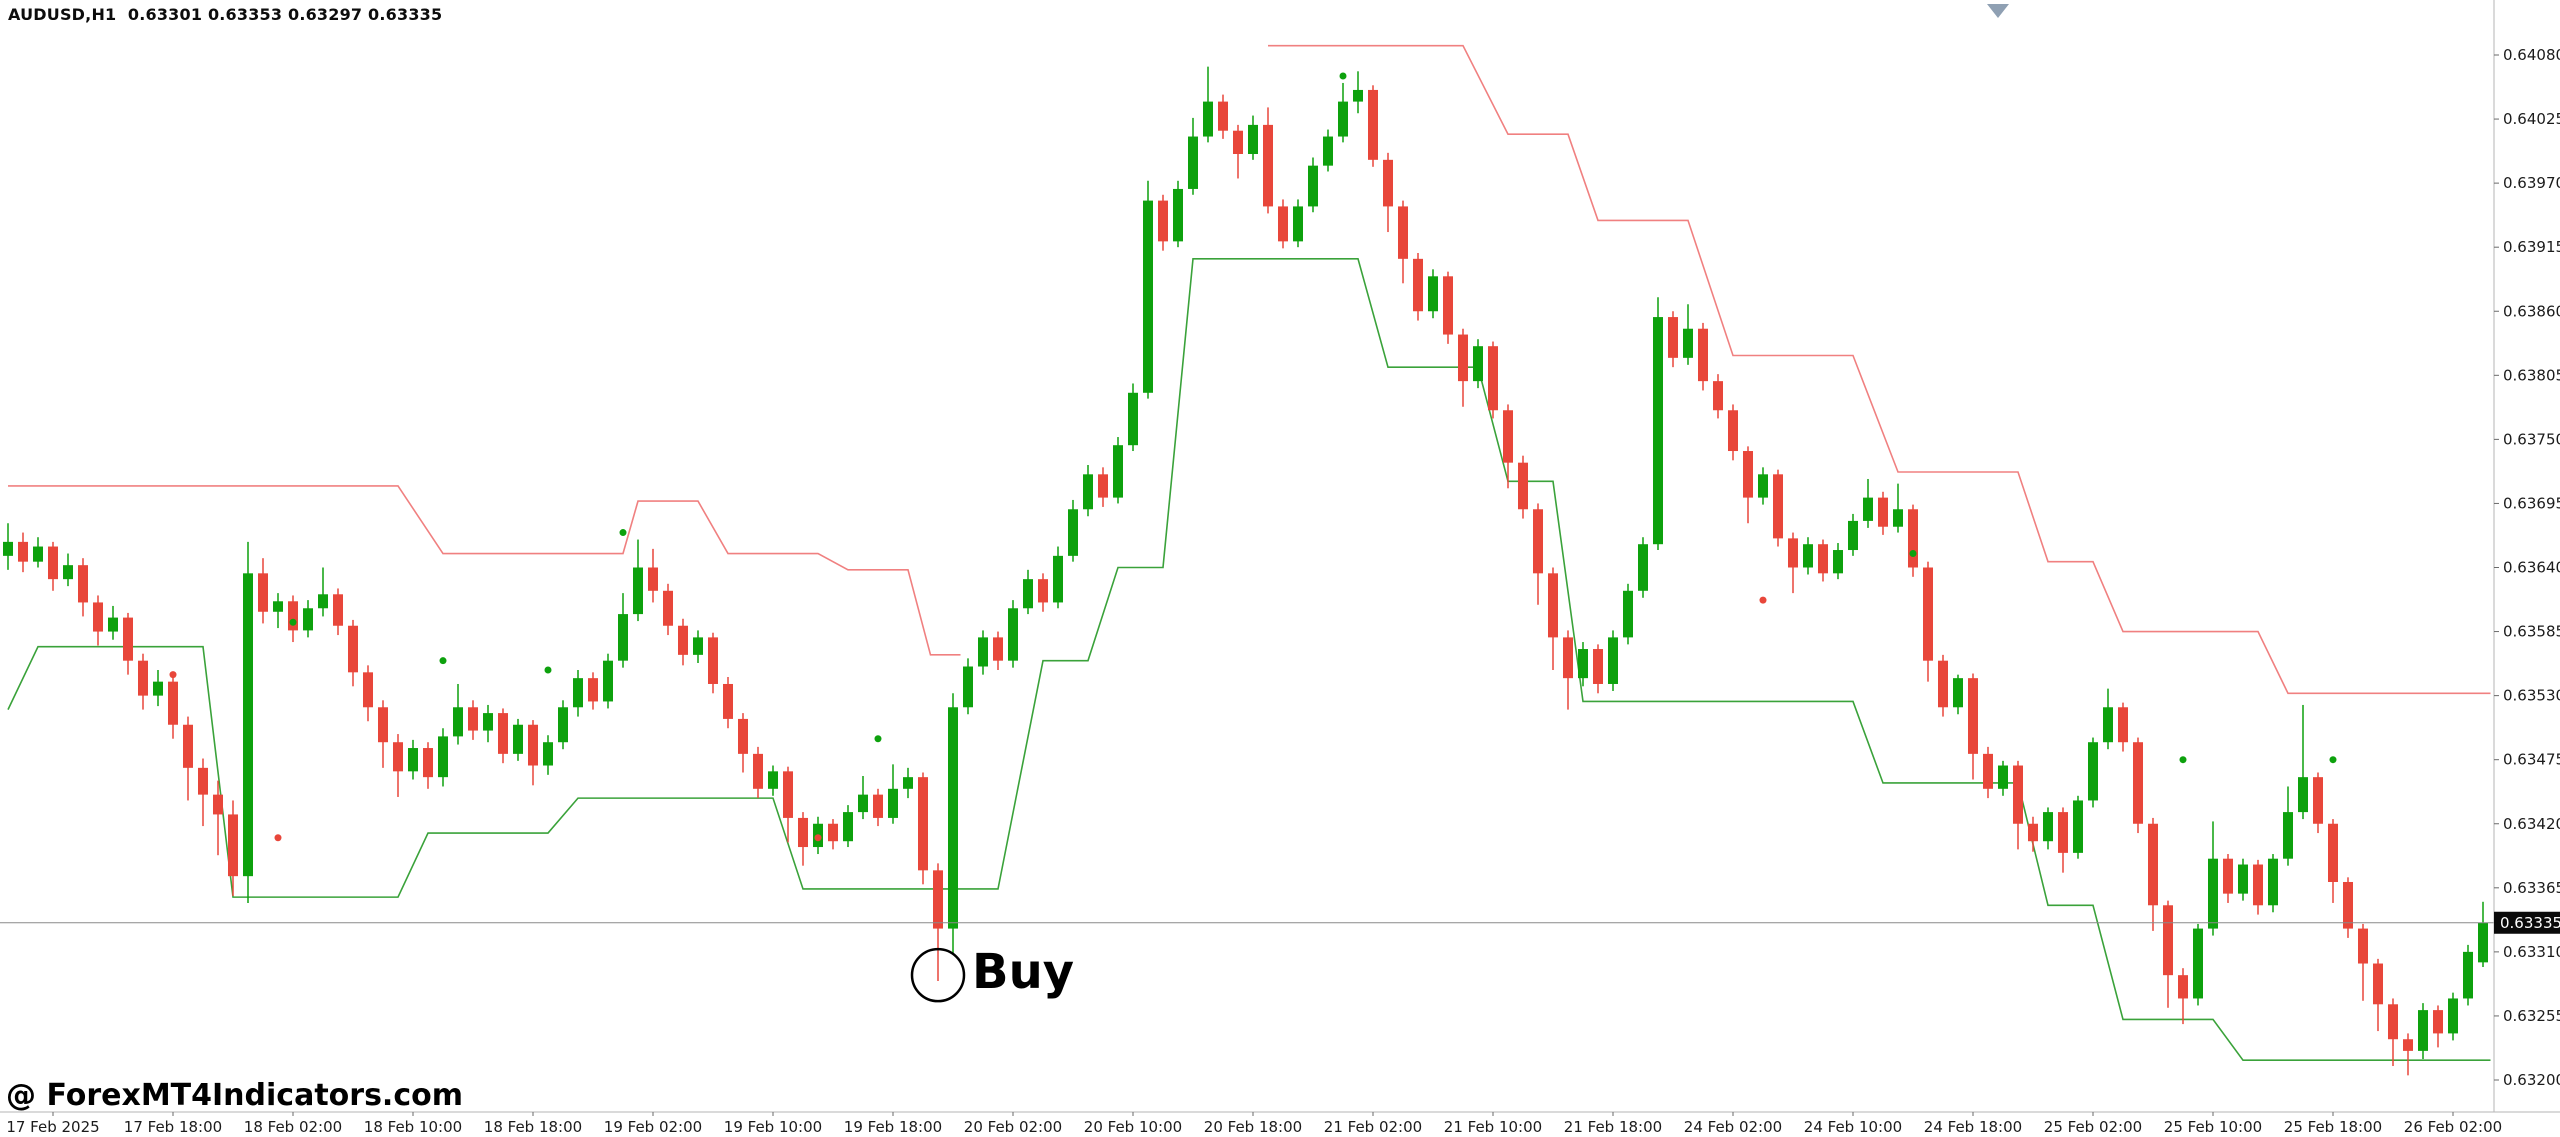 The width and height of the screenshot is (2560, 1137). I want to click on sell-signal-dot, so click(818, 838).